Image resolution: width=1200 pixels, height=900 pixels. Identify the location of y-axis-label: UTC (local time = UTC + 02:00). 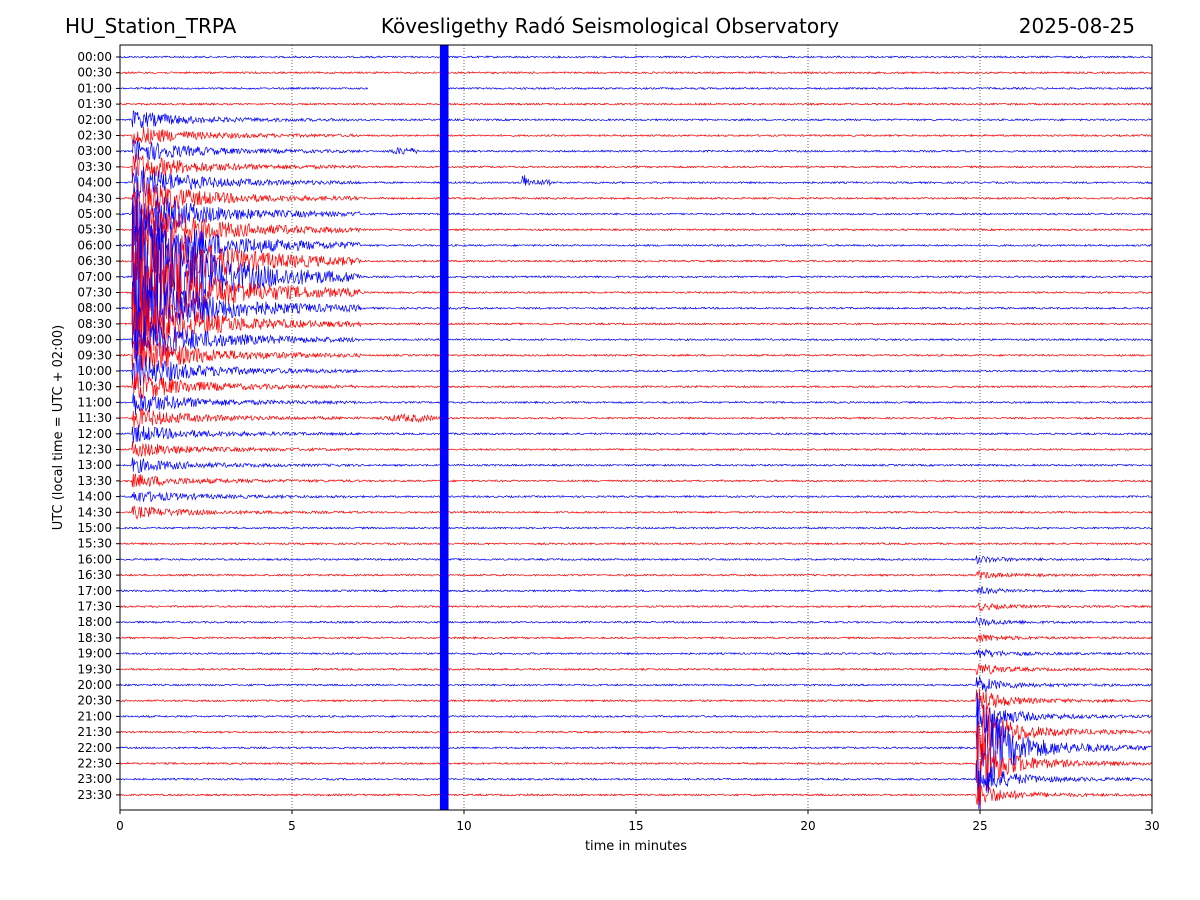
(58, 427).